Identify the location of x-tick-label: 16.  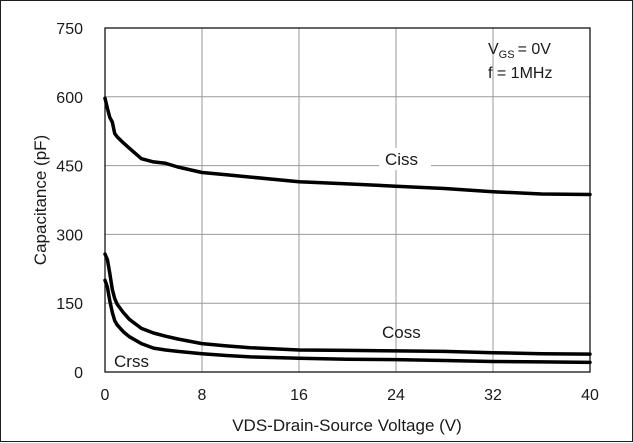
(299, 395).